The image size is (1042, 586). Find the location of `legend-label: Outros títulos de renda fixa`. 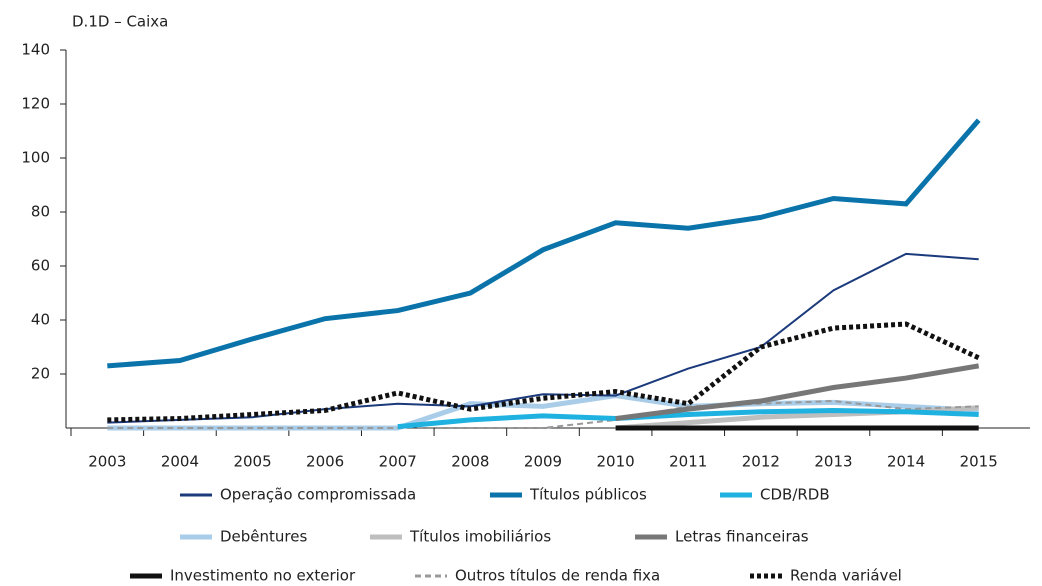

legend-label: Outros títulos de renda fixa is located at coordinates (557, 576).